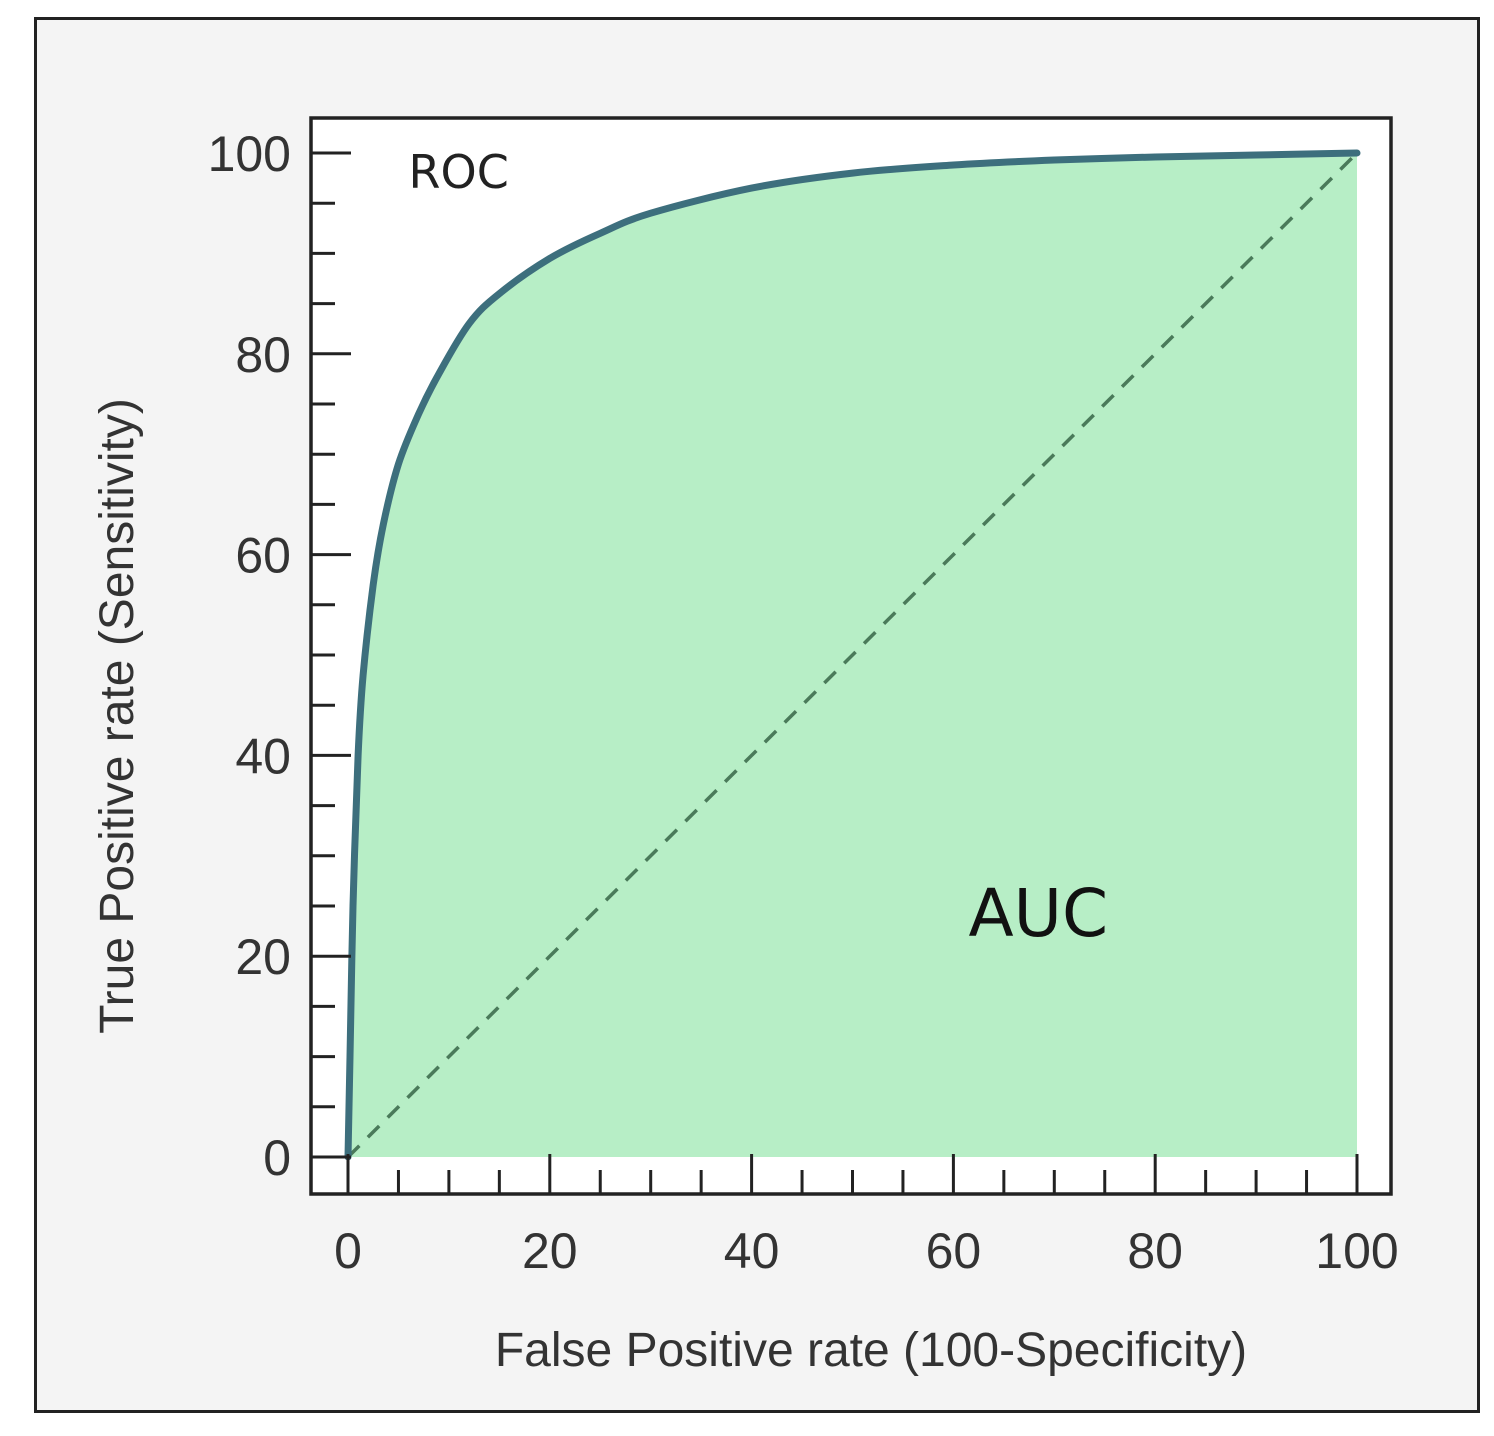  Describe the element at coordinates (550, 1251) in the screenshot. I see `x-tick-label: 20` at that location.